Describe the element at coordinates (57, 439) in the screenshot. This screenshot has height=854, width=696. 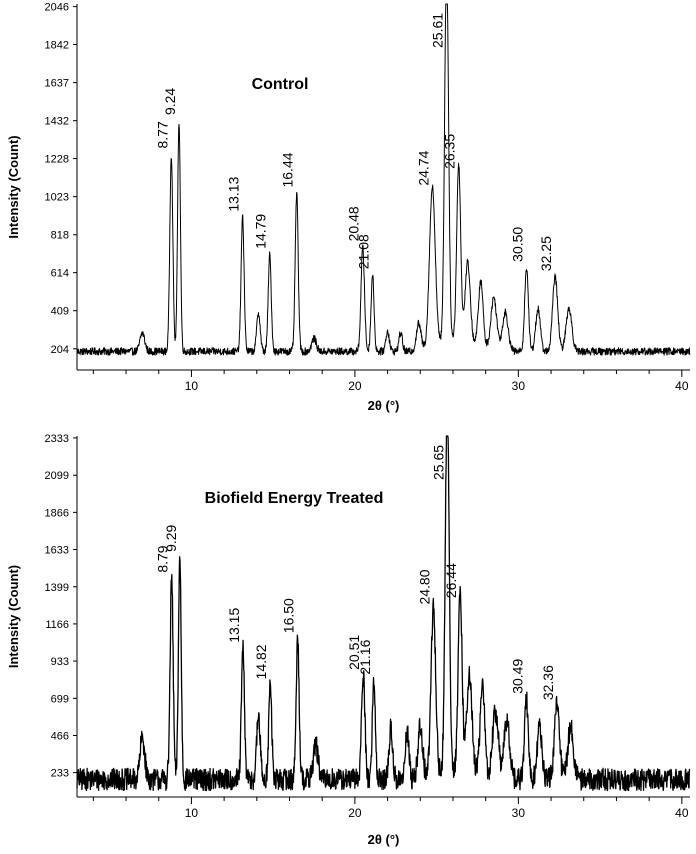
I see `y-tick-label: 2333` at that location.